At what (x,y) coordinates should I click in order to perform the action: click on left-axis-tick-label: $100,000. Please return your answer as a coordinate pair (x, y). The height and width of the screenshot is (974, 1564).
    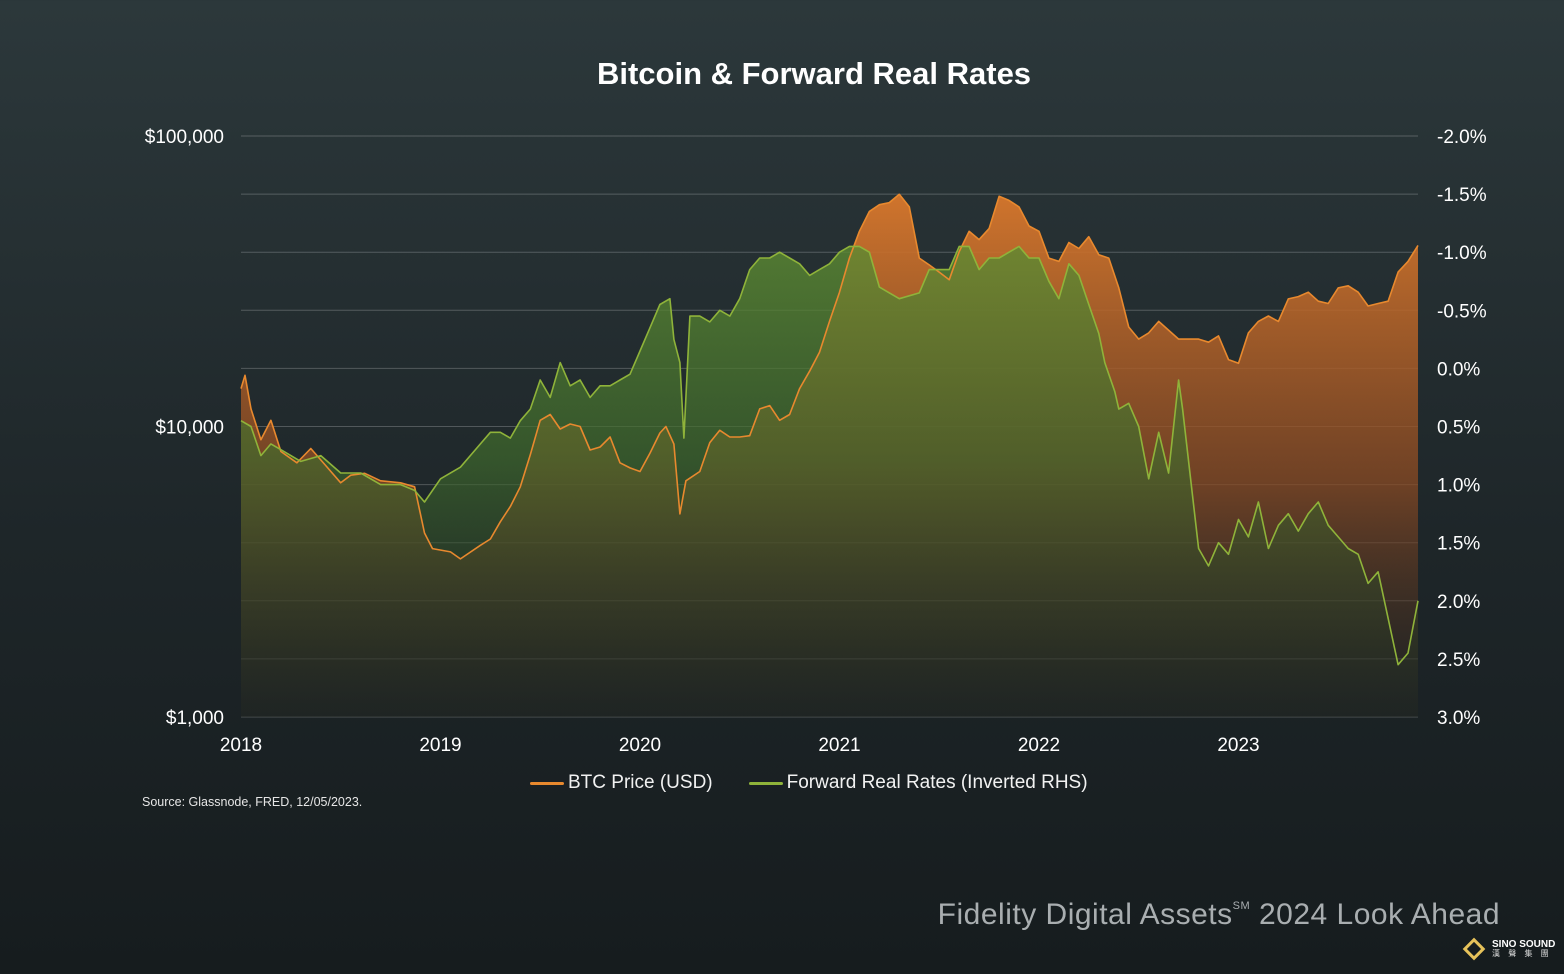
    Looking at the image, I should click on (184, 137).